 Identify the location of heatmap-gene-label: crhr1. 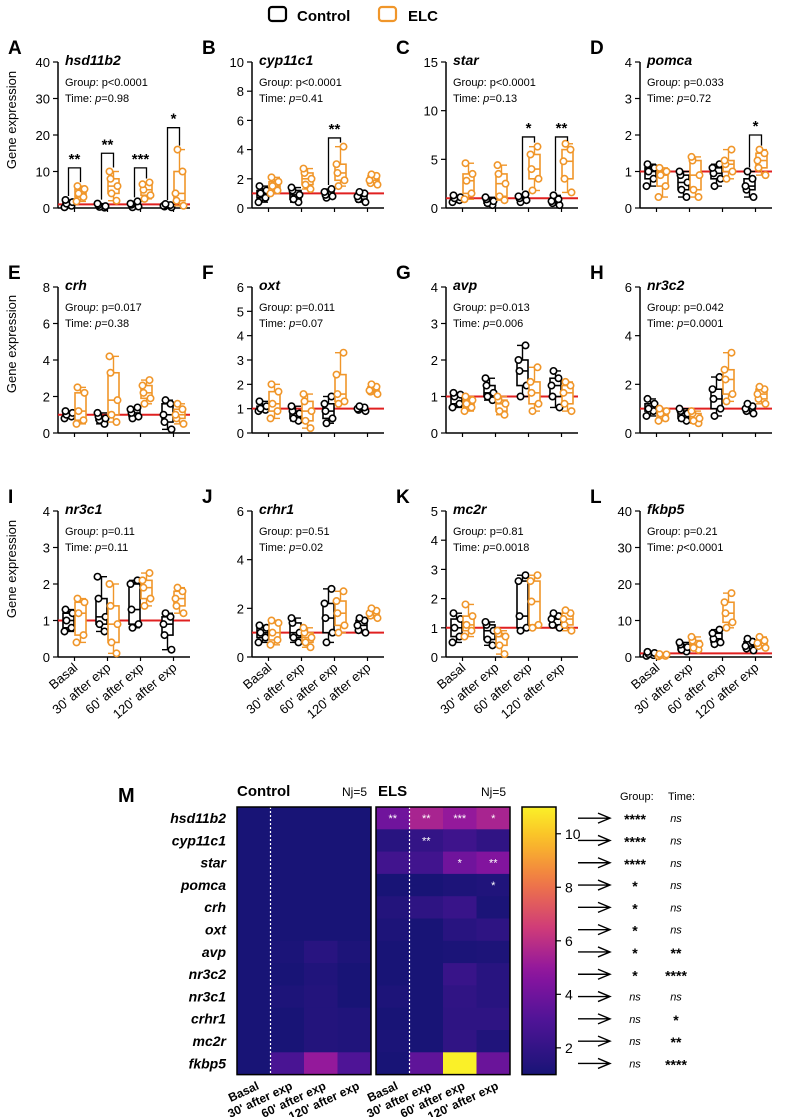
(208, 1019).